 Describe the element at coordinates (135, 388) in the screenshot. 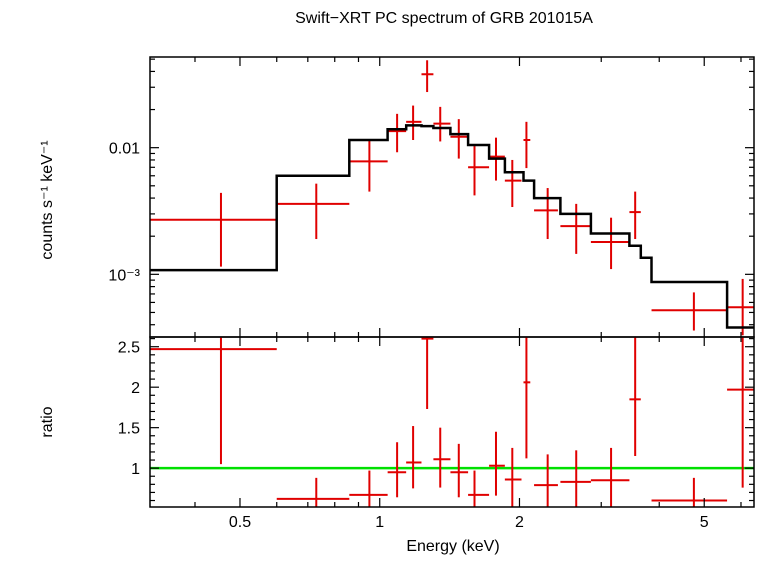

I see `y-tick-label: 2` at that location.